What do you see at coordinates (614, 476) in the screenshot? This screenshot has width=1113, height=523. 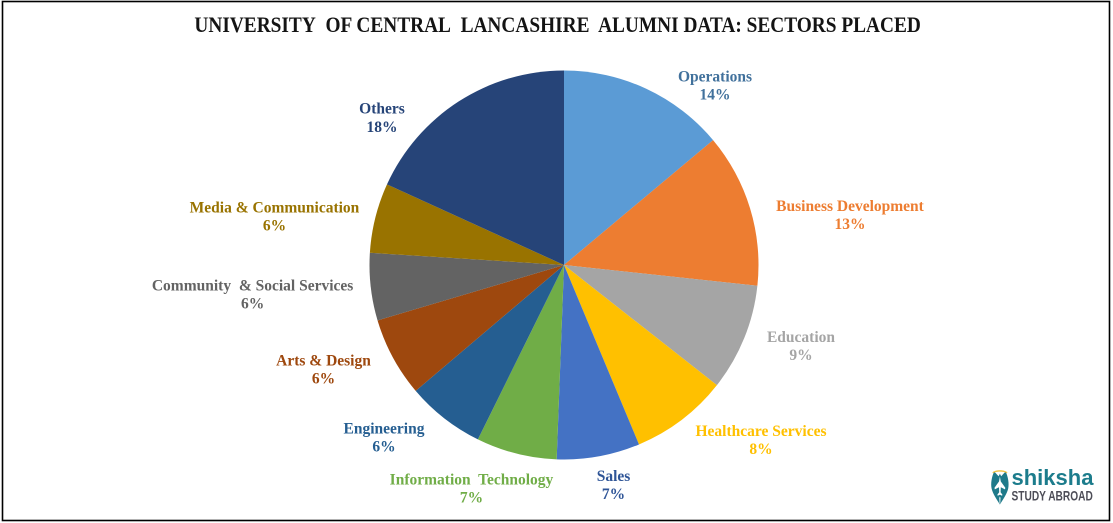 I see `svg-text: Sales` at bounding box center [614, 476].